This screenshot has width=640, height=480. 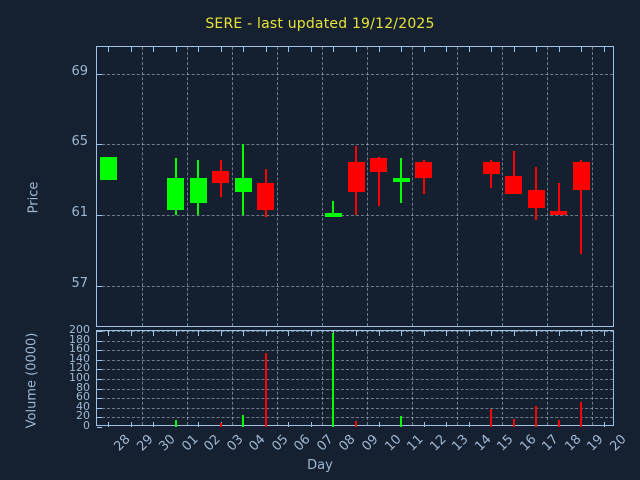 I want to click on volume-tick-label: 140, so click(x=79, y=358).